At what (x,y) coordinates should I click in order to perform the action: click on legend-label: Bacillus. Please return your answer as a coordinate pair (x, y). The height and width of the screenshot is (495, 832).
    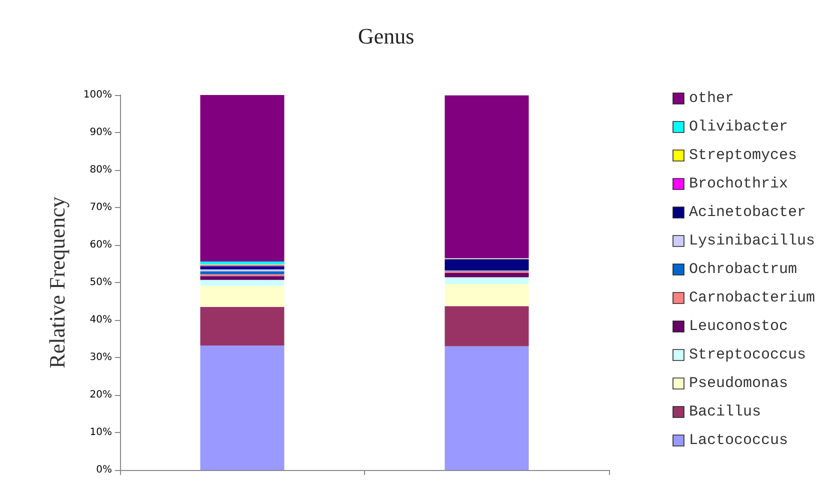
    Looking at the image, I should click on (724, 412).